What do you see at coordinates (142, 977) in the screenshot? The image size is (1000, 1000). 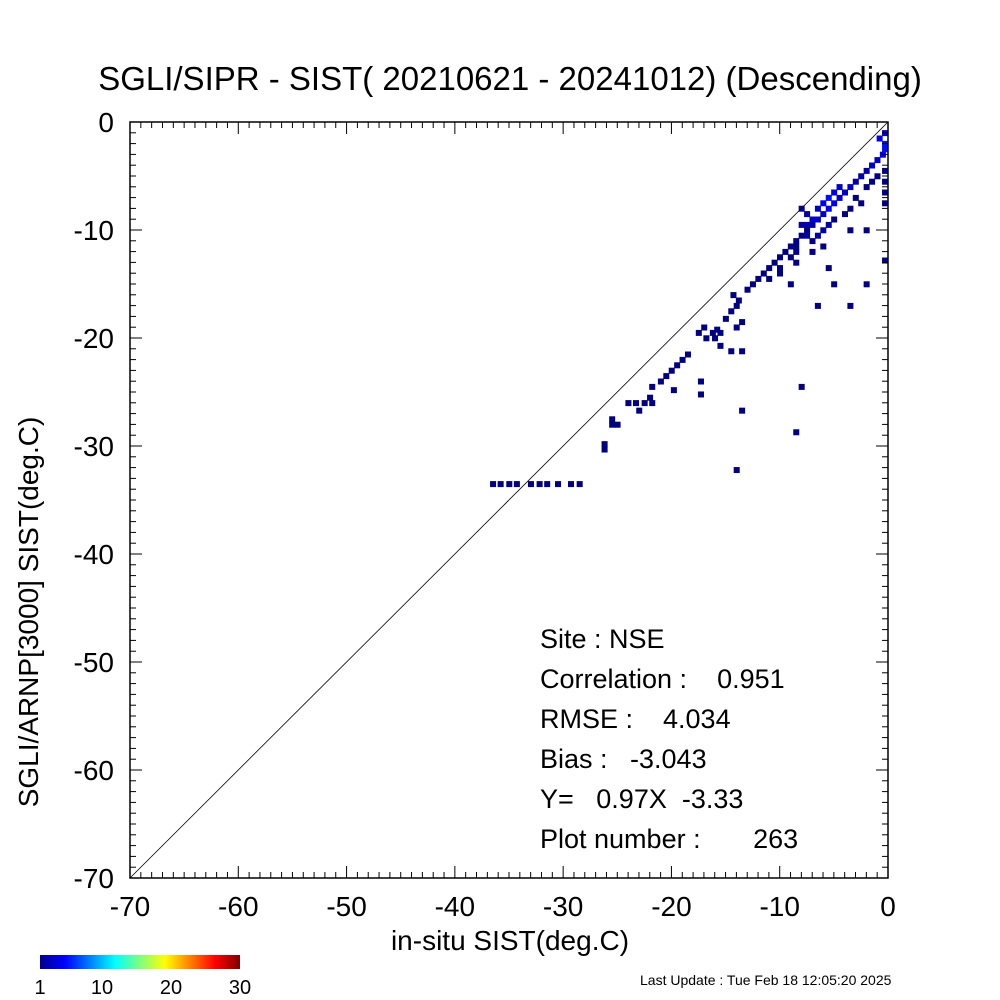 I see `colorbar: 1 10 20 30` at bounding box center [142, 977].